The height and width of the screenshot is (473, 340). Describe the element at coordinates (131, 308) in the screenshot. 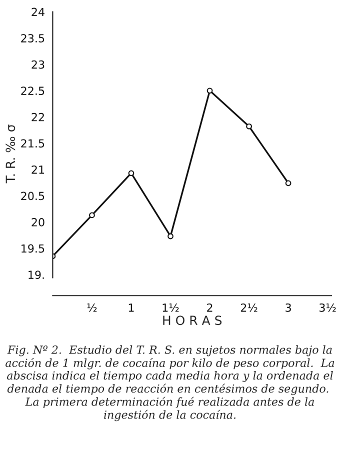

I see `x-tick-label: 1` at that location.